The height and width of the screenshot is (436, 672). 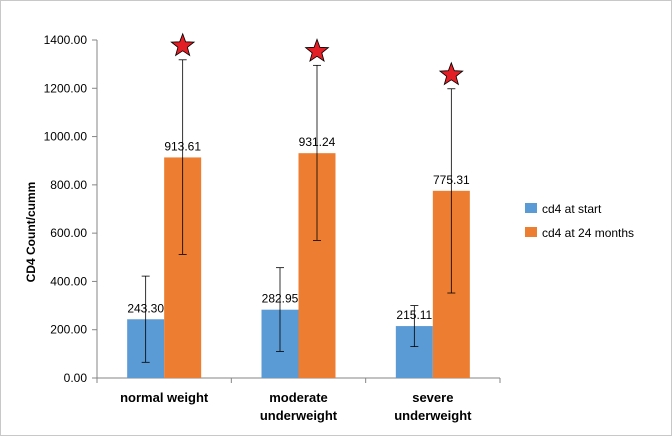 What do you see at coordinates (66, 88) in the screenshot?
I see `y-tick-label: 1200.00` at bounding box center [66, 88].